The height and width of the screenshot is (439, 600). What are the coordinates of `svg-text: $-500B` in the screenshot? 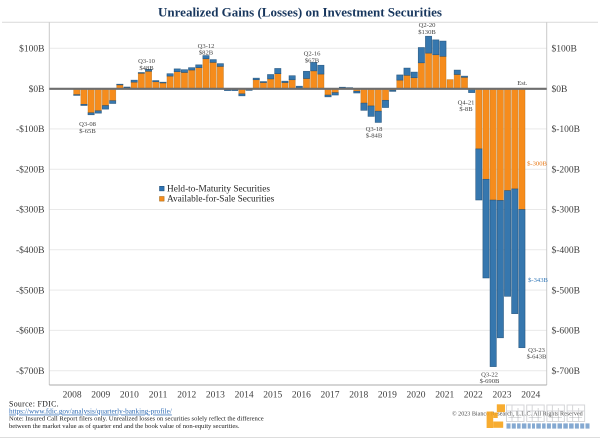 It's located at (566, 290).